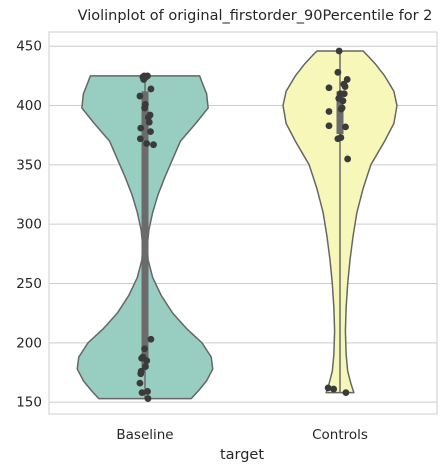 The width and height of the screenshot is (446, 473). What do you see at coordinates (29, 106) in the screenshot?
I see `y-tick-label-400: 400` at bounding box center [29, 106].